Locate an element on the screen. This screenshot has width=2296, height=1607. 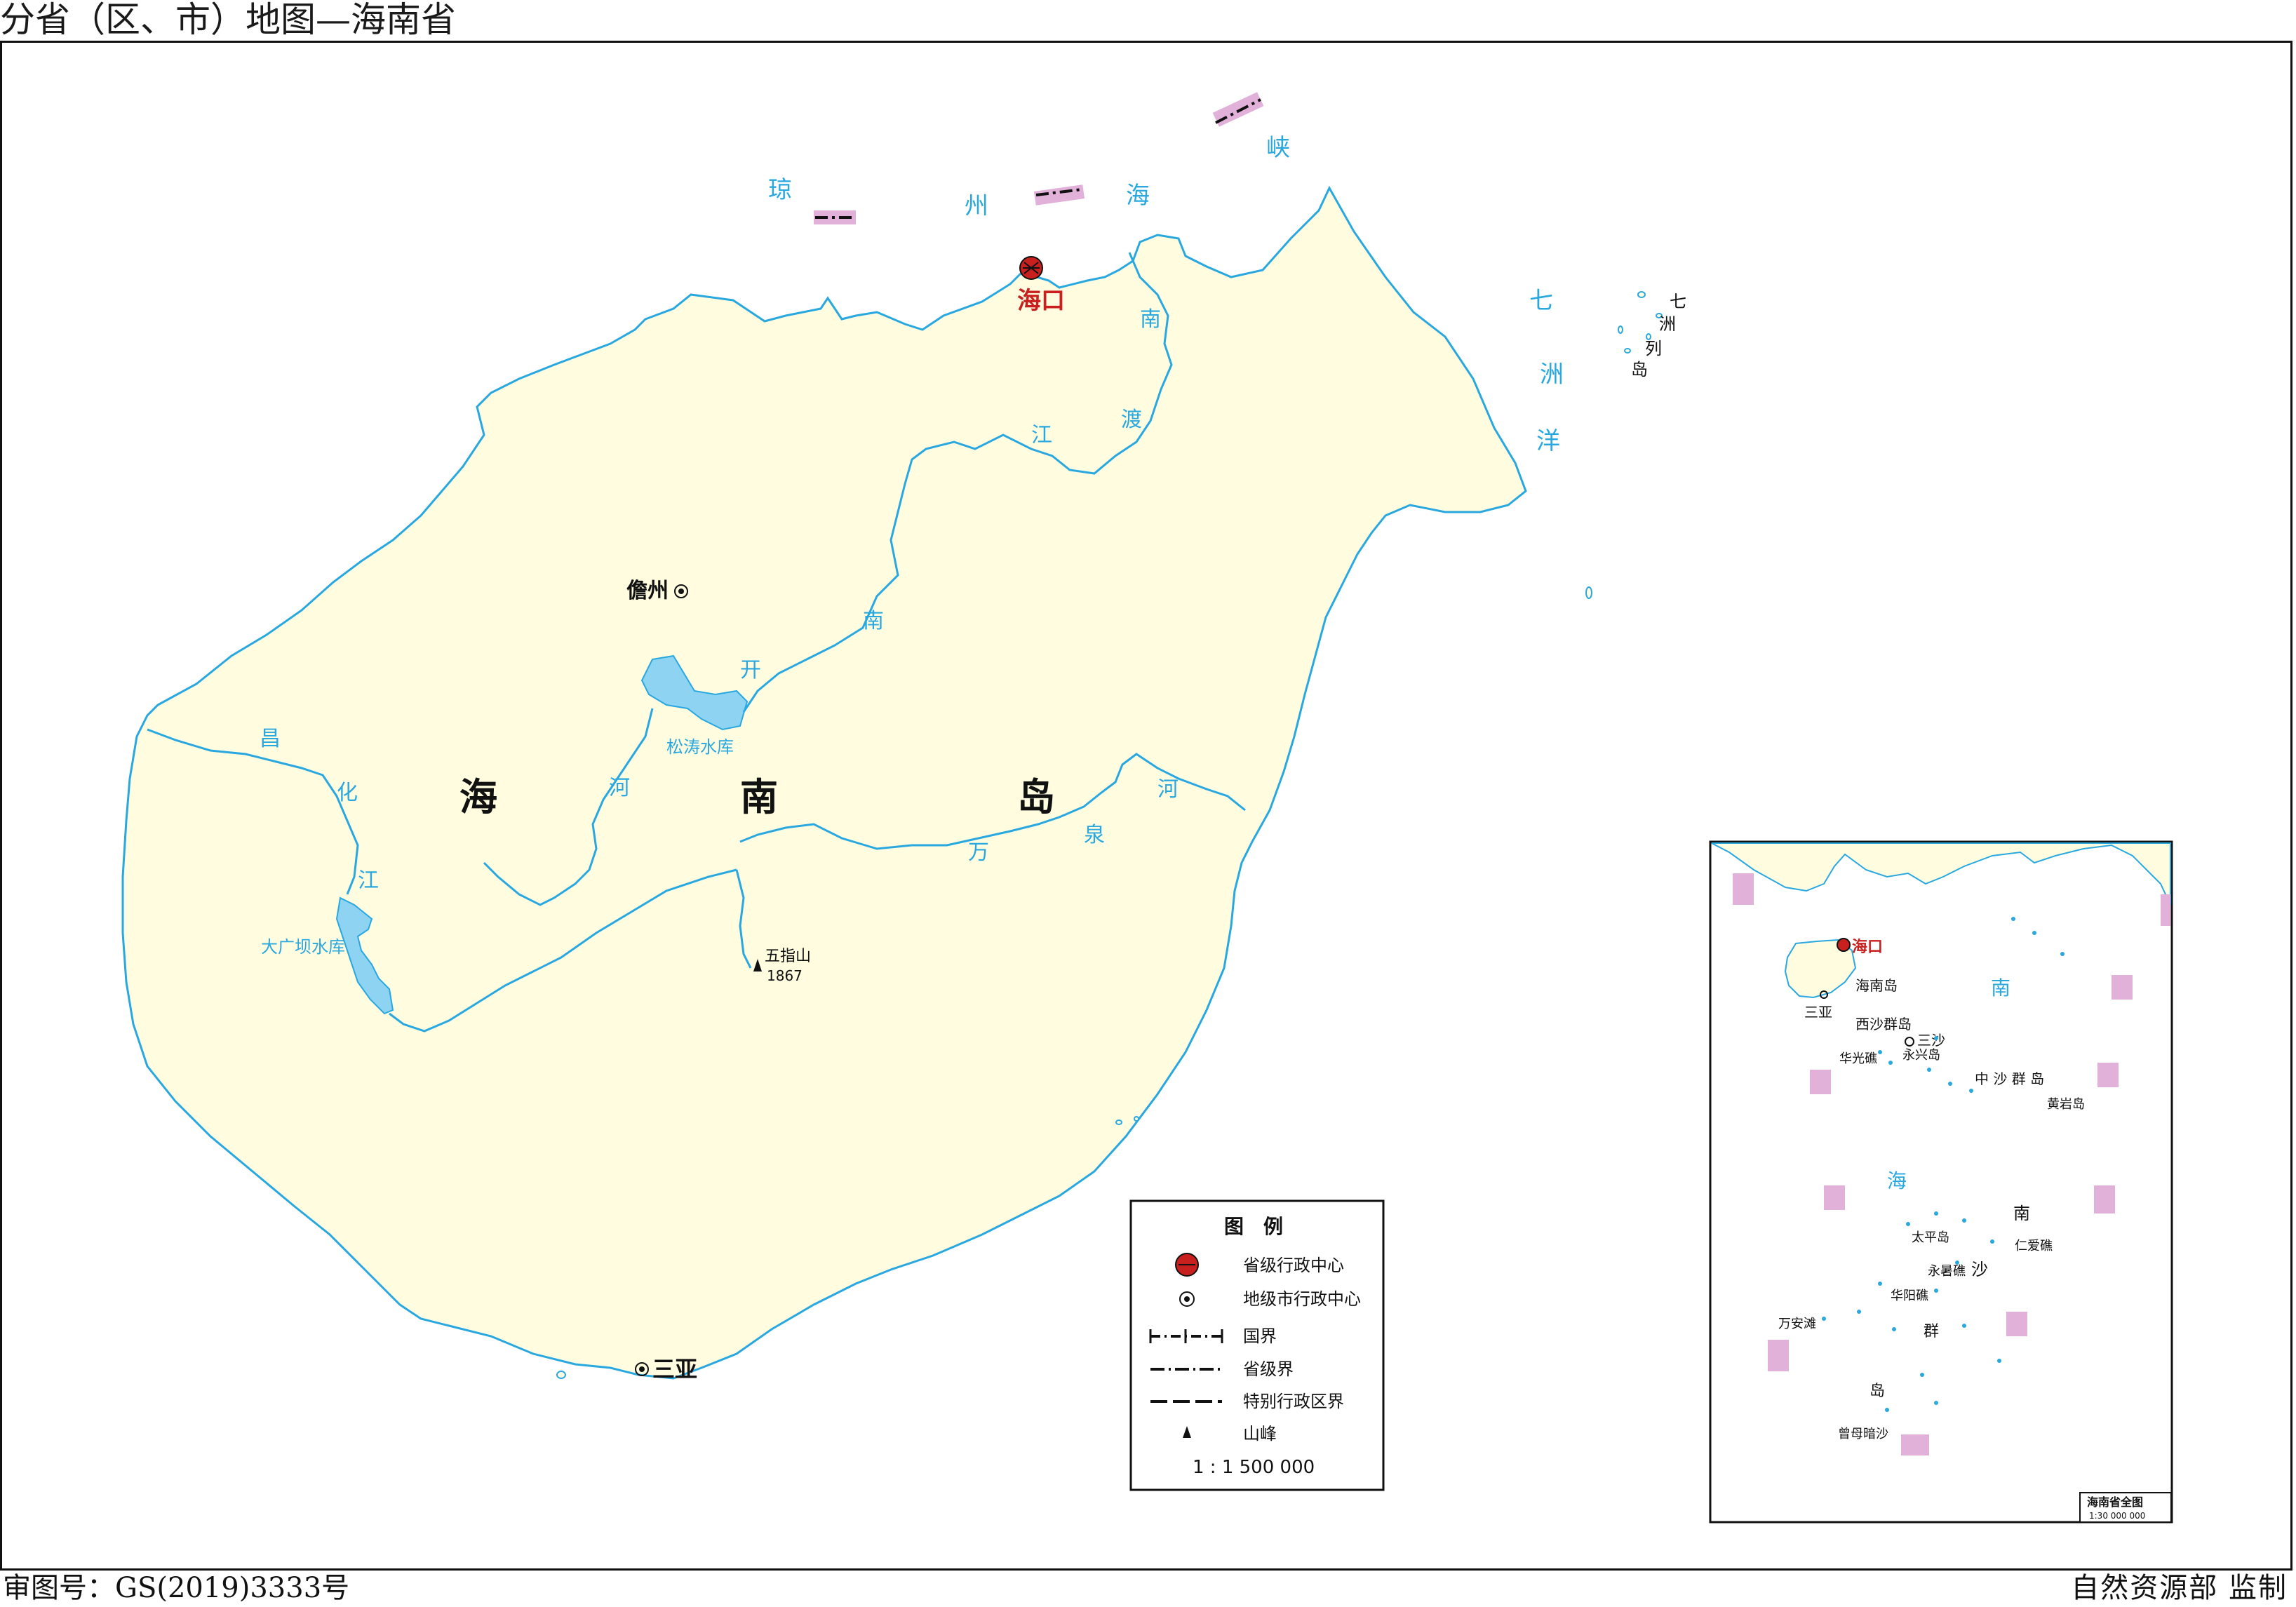
inset-hainan is located at coordinates (1820, 969).